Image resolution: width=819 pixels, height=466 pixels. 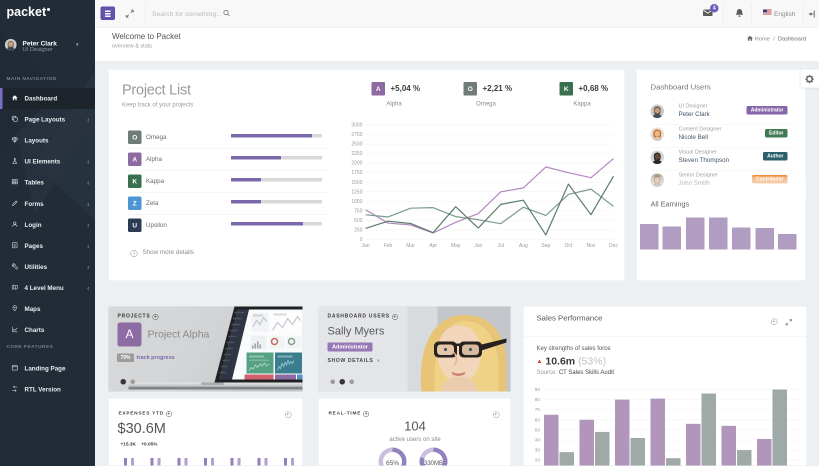 I want to click on svg-text: 90, so click(x=538, y=390).